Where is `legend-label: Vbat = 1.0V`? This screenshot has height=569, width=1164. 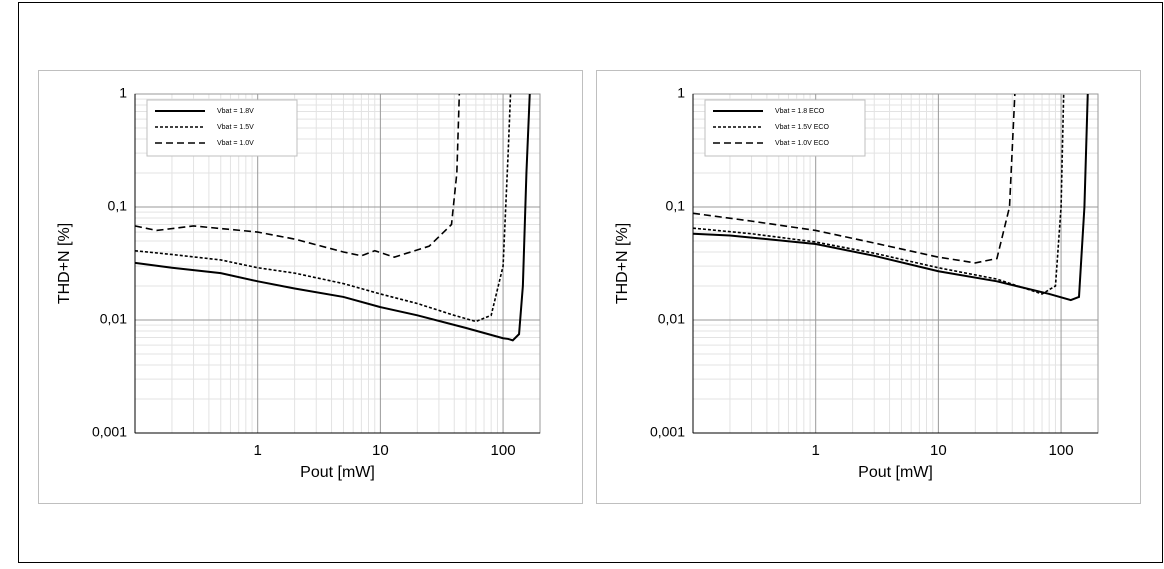
legend-label: Vbat = 1.0V is located at coordinates (235, 143).